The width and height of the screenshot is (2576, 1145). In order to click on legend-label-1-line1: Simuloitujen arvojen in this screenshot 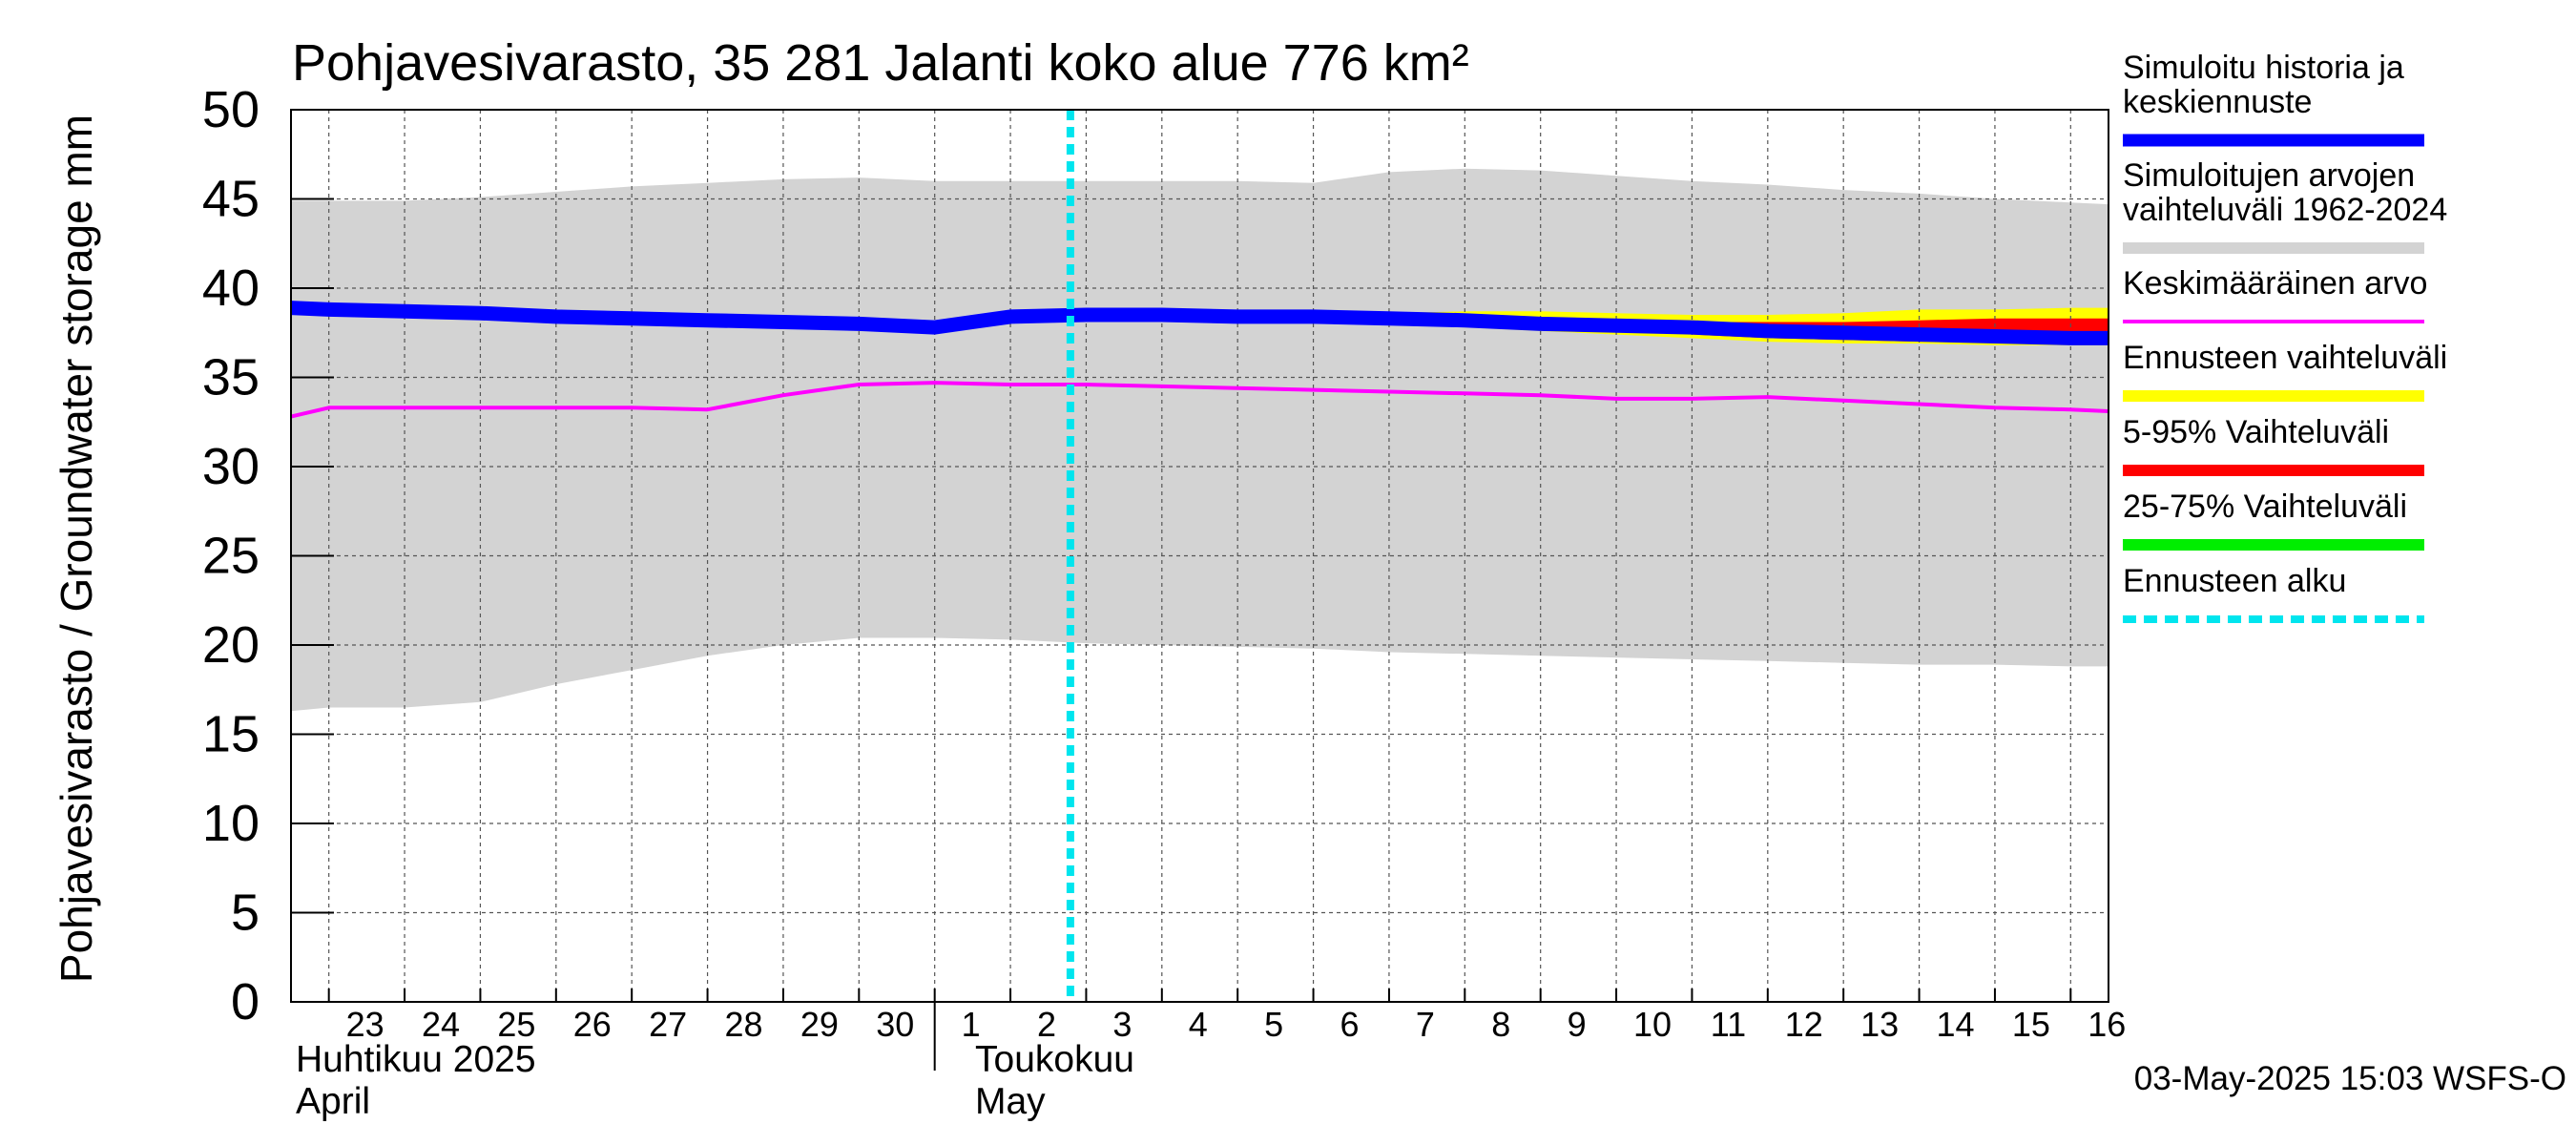, I will do `click(2269, 175)`.